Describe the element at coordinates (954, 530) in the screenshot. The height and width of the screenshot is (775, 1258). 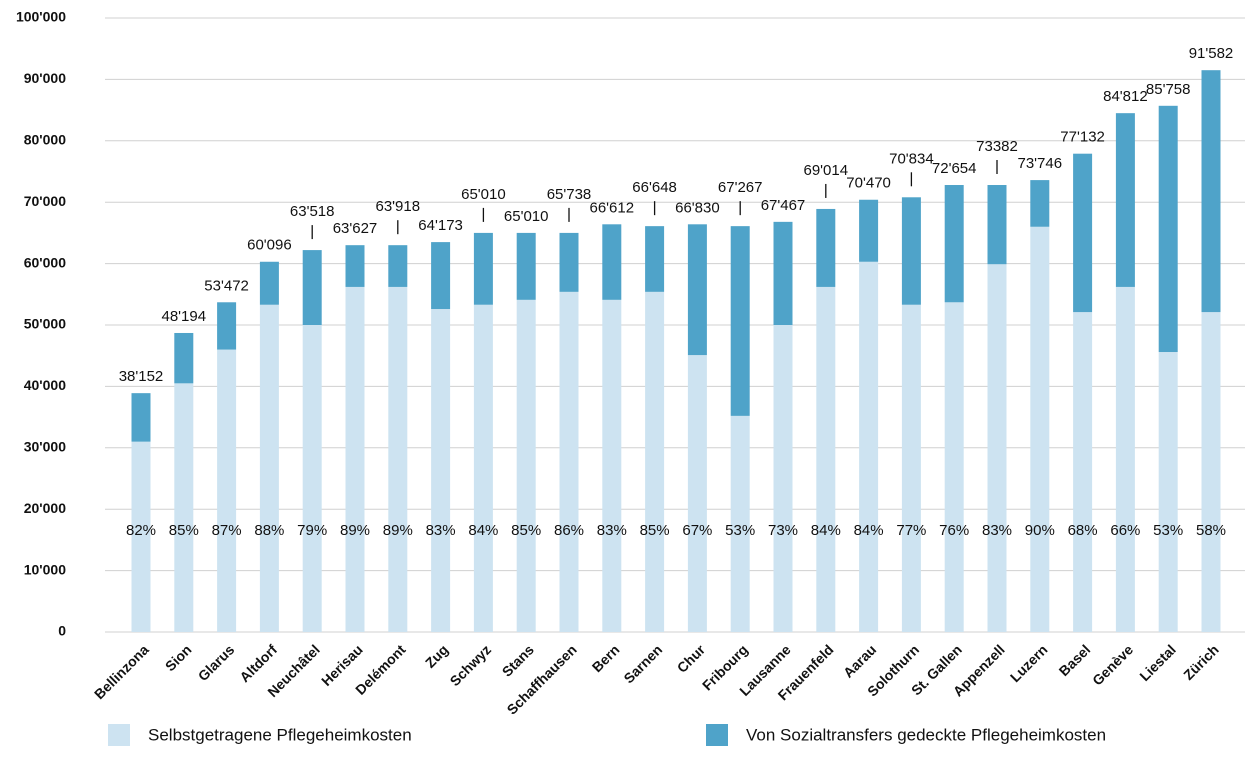
I see `share-label: 76%` at that location.